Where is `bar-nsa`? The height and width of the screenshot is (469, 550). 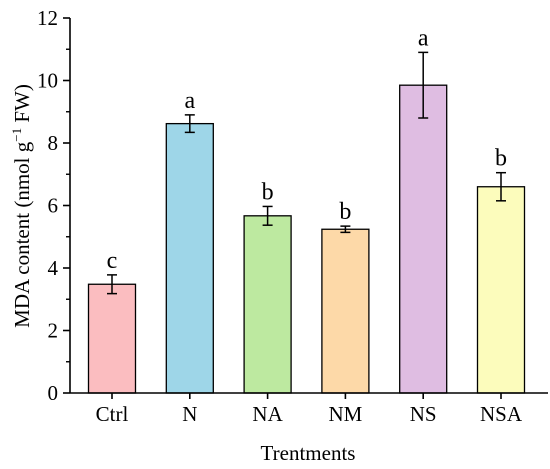 bar-nsa is located at coordinates (501, 290).